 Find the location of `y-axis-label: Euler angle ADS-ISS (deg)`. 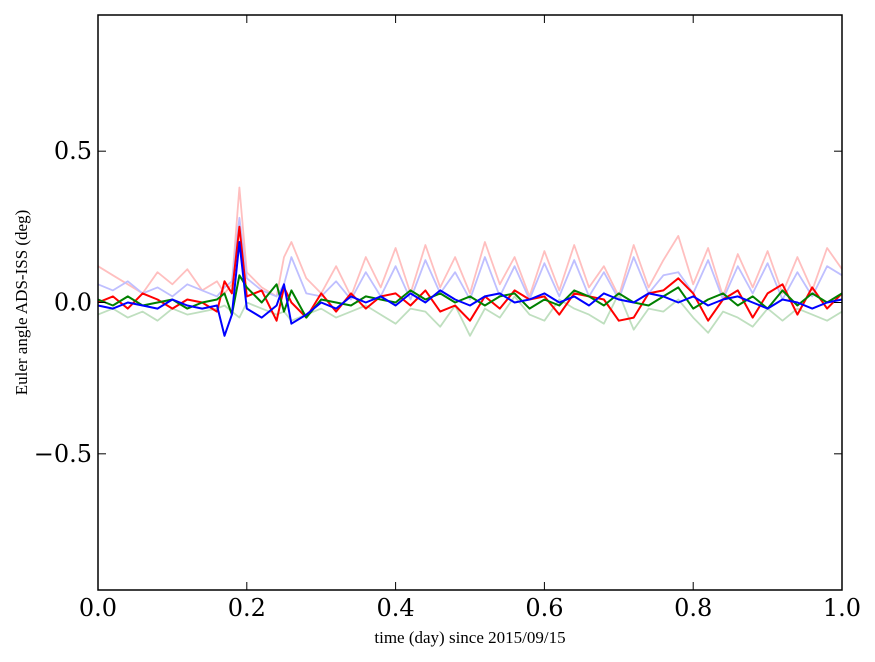

y-axis-label: Euler angle ADS-ISS (deg) is located at coordinates (21, 303).